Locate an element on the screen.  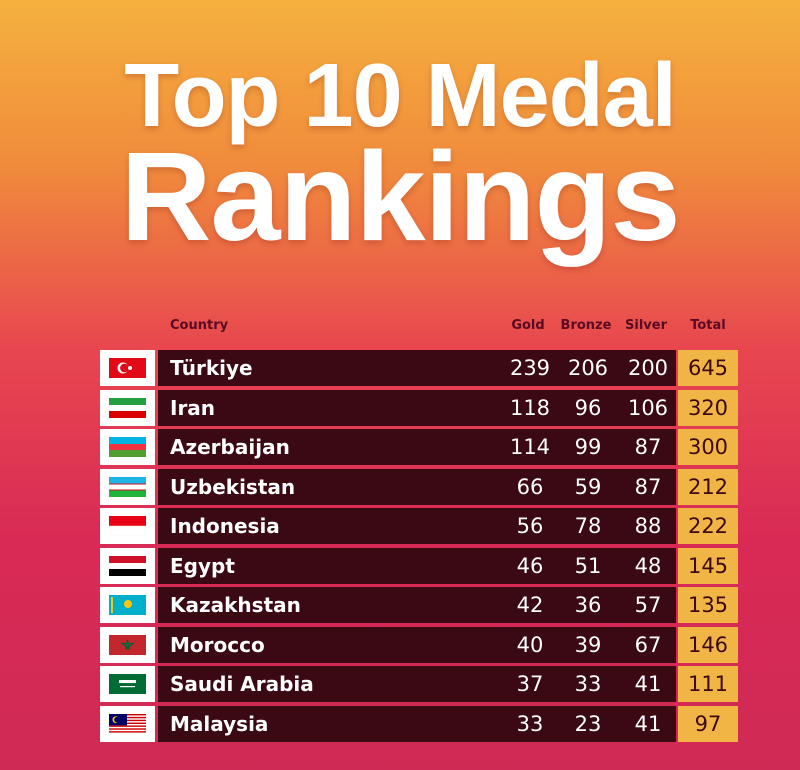
total-cell: 300 is located at coordinates (708, 447).